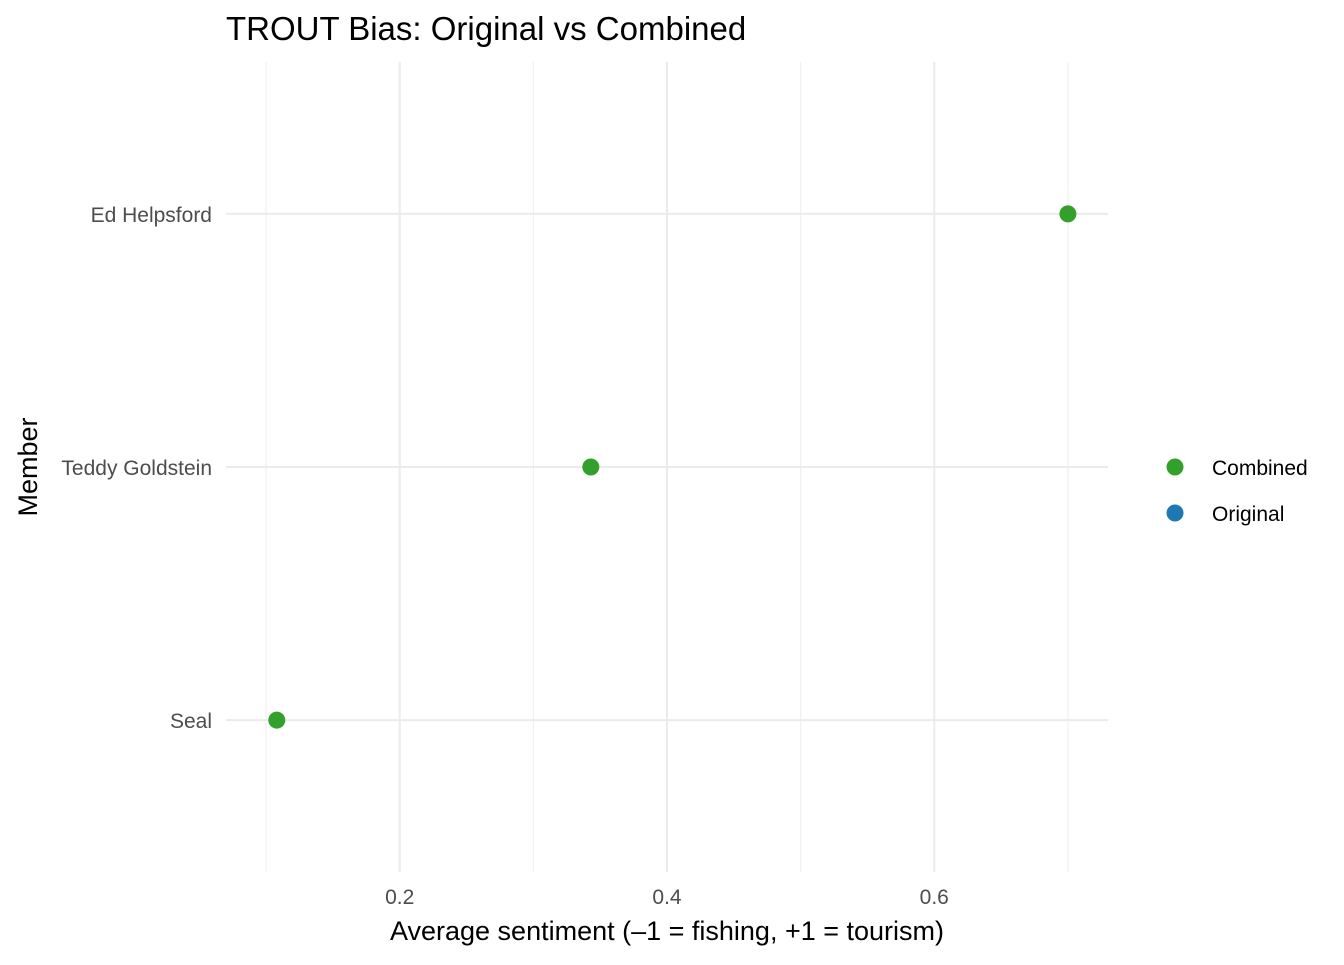 This screenshot has height=965, width=1344. What do you see at coordinates (1248, 514) in the screenshot?
I see `legend-label-original: Original` at bounding box center [1248, 514].